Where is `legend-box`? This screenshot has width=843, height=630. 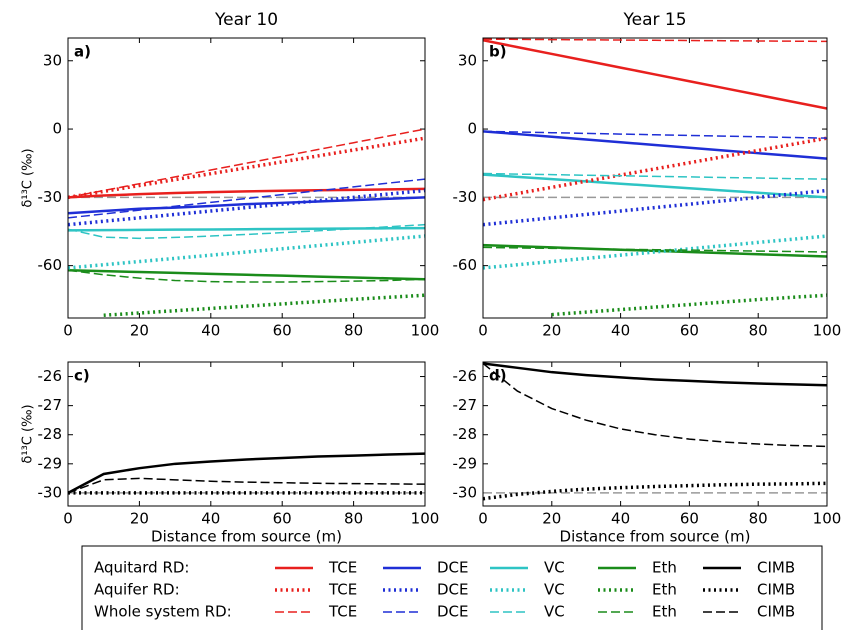
legend-box is located at coordinates (452, 587).